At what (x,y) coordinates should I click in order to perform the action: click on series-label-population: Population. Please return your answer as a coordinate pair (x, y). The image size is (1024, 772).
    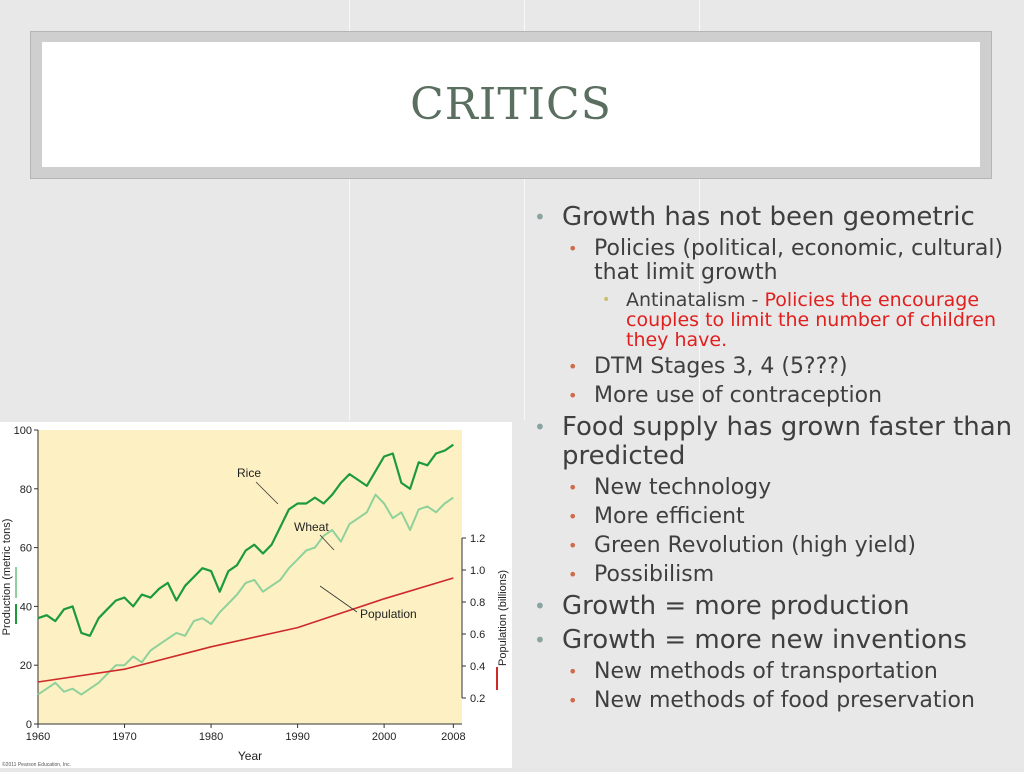
    Looking at the image, I should click on (388, 614).